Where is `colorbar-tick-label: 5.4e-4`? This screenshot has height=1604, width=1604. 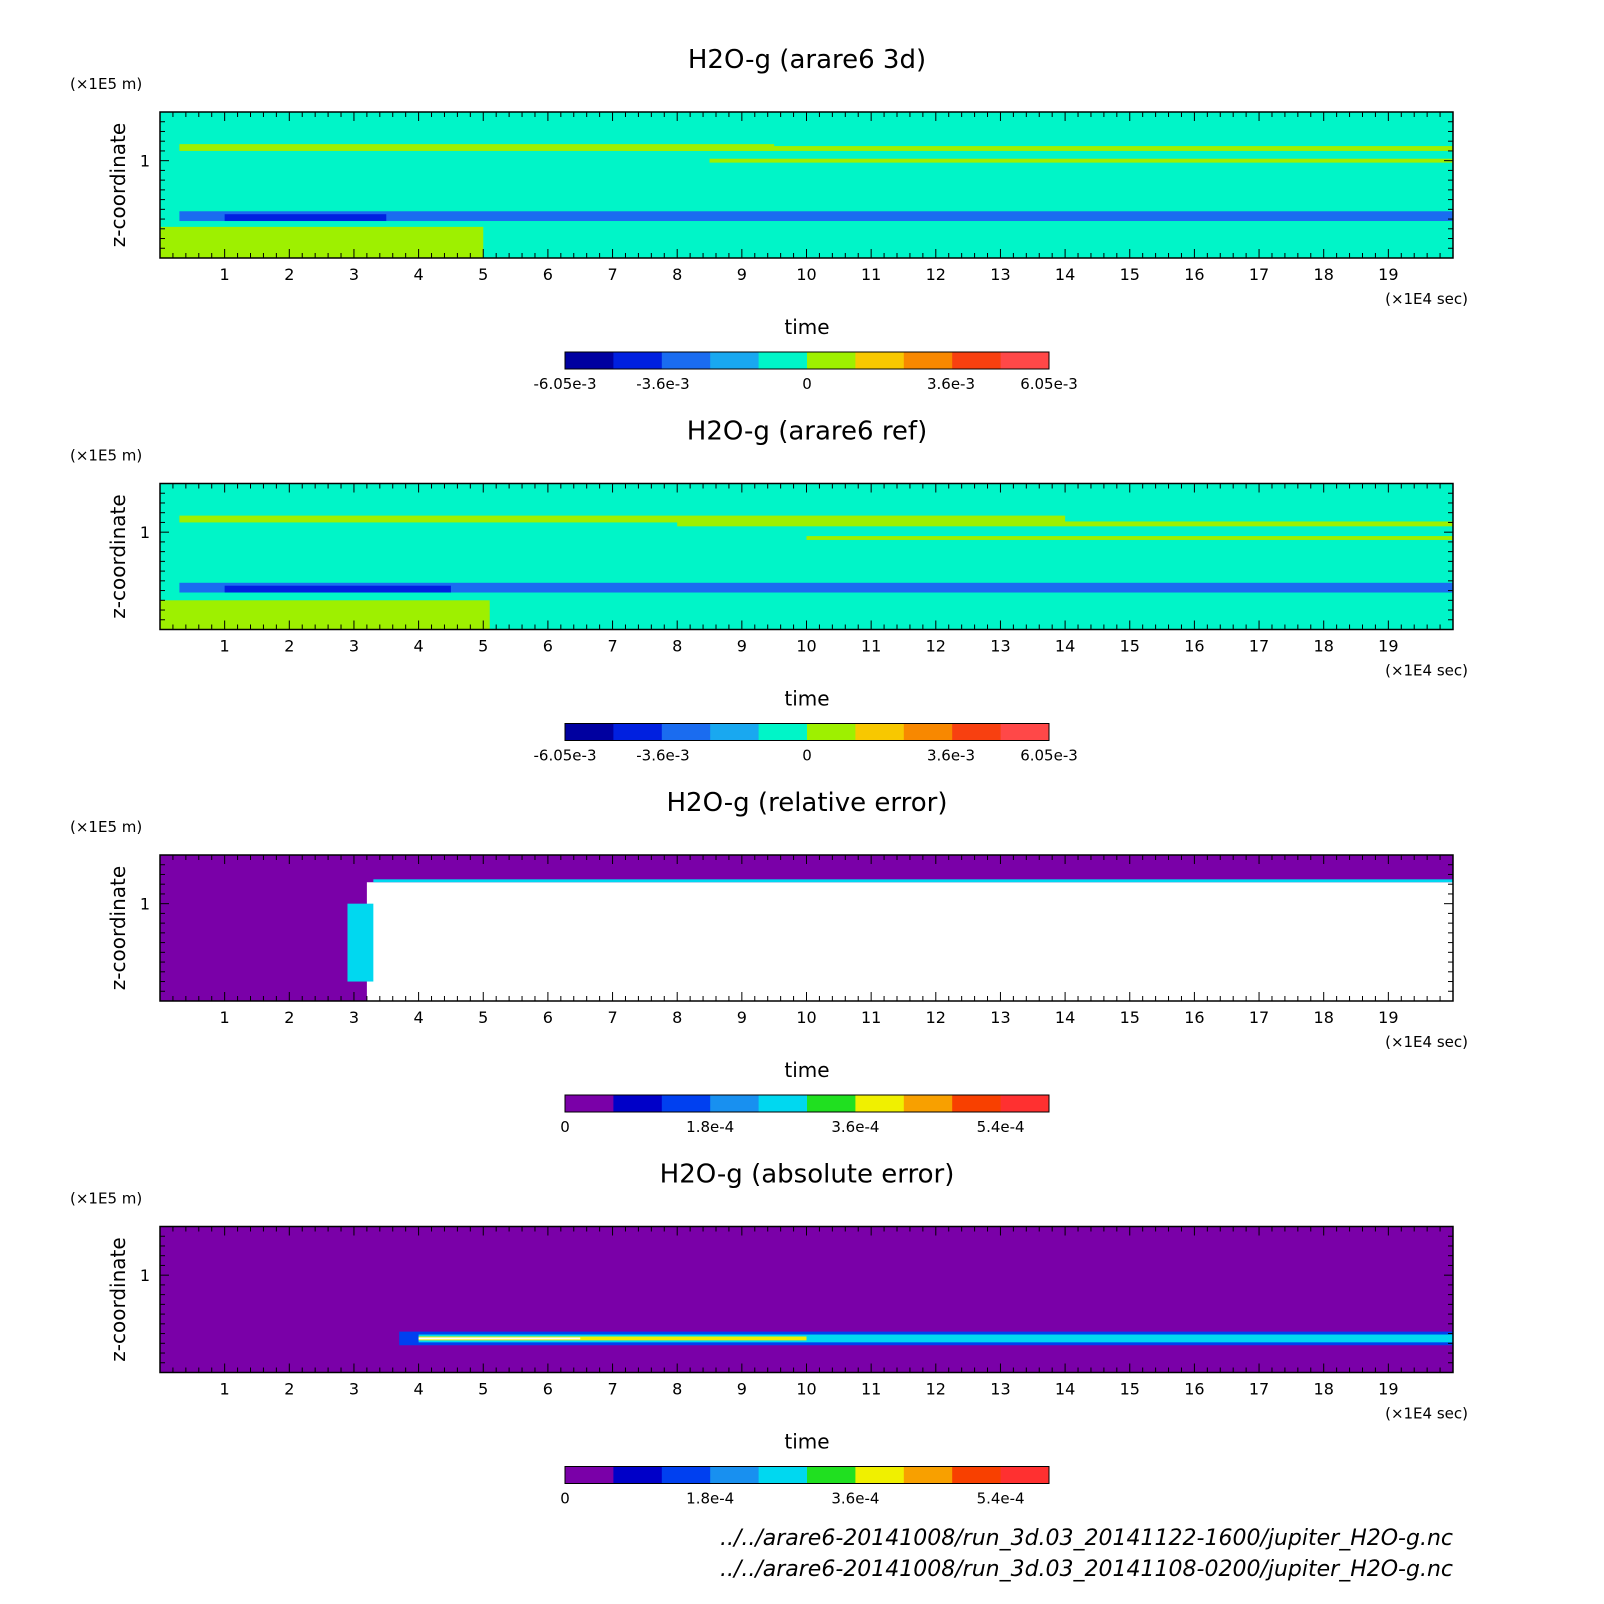 colorbar-tick-label: 5.4e-4 is located at coordinates (1001, 1499).